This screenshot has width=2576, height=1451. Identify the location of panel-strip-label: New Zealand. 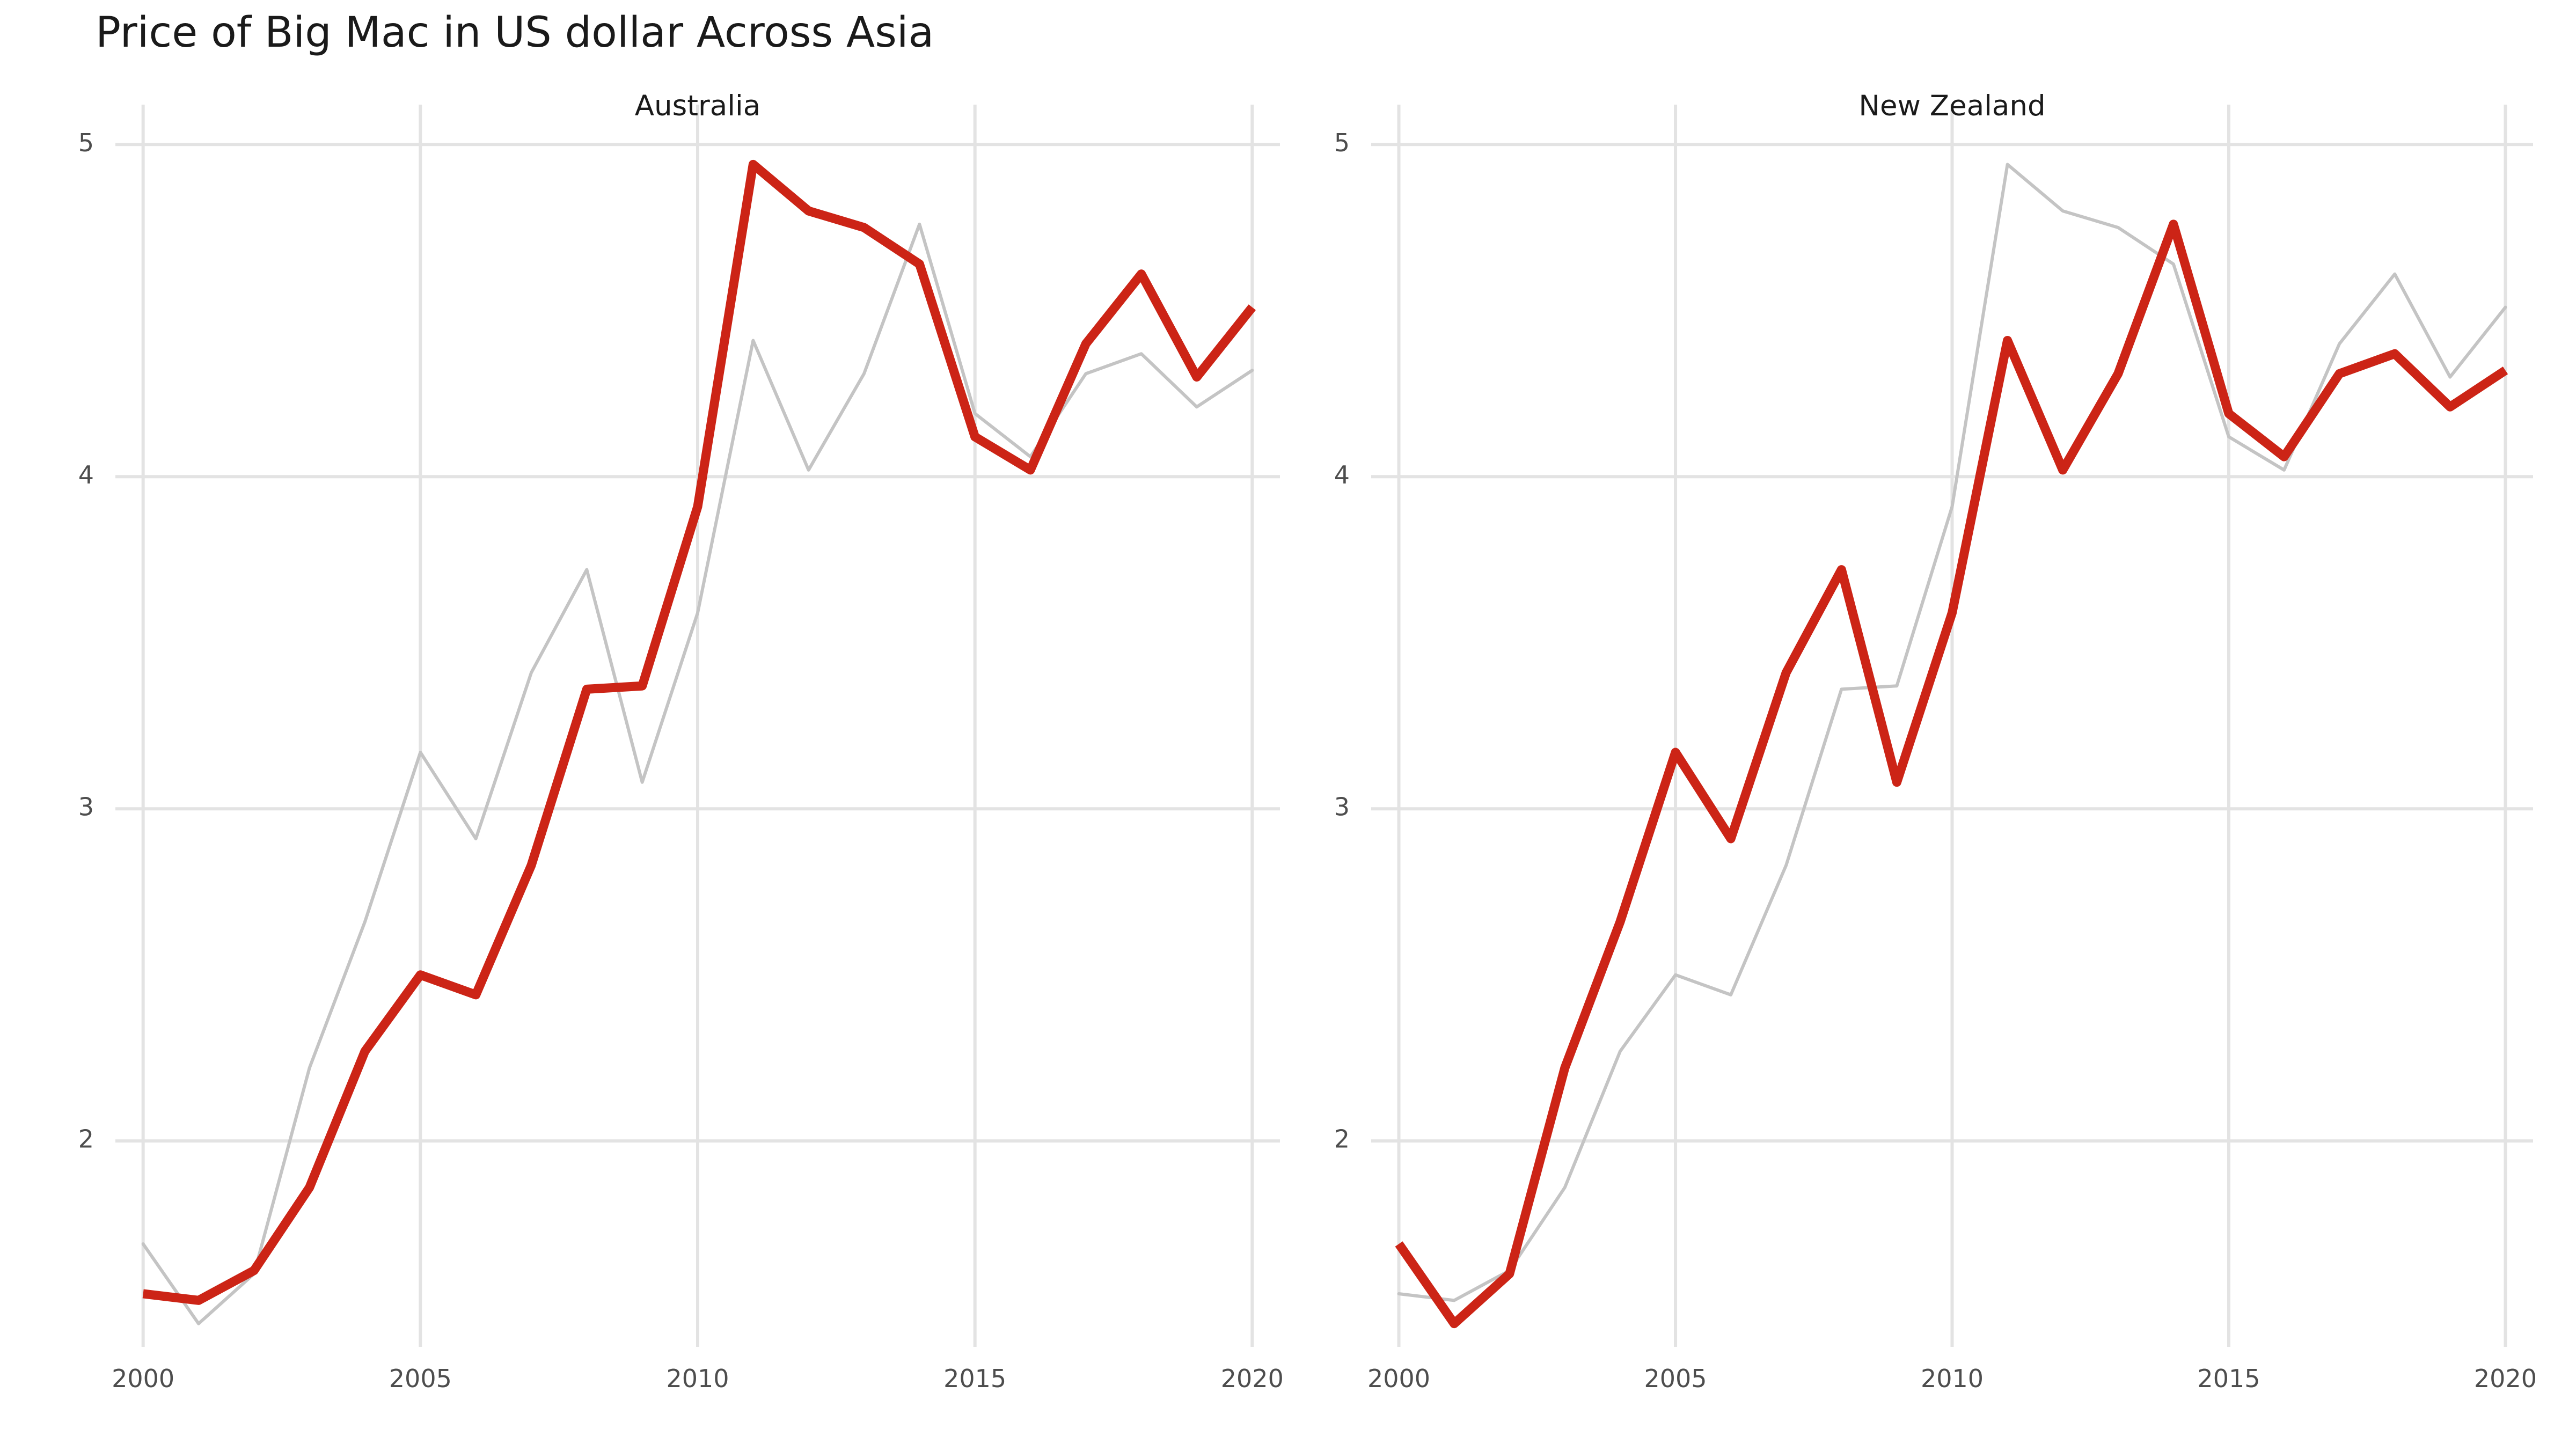
(1951, 106).